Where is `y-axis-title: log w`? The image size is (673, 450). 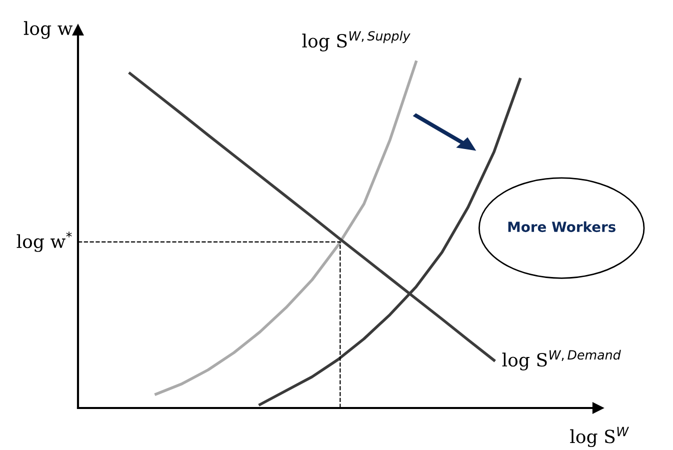 y-axis-title: log w is located at coordinates (48, 30).